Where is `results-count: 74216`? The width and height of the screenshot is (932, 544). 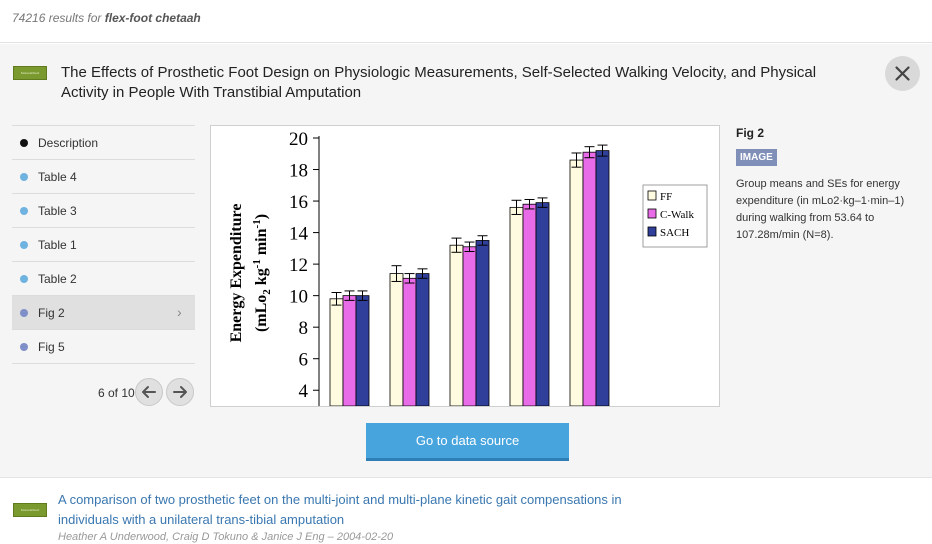 results-count: 74216 is located at coordinates (29, 18).